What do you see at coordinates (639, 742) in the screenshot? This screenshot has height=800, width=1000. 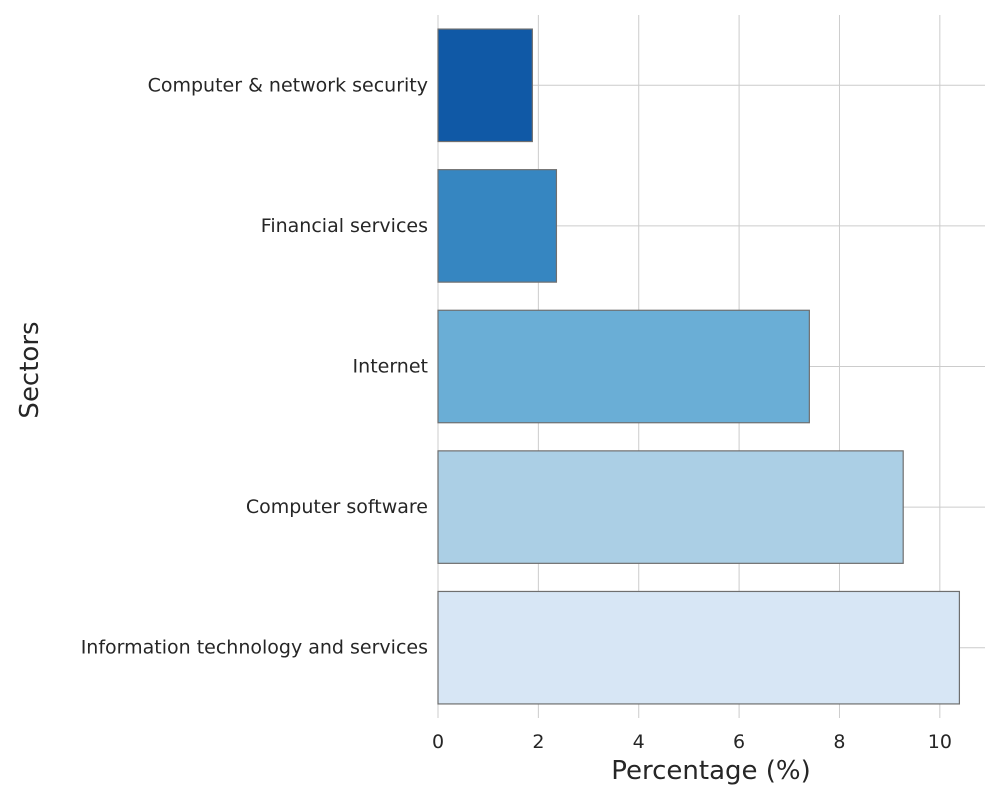 I see `x-tick-label: 4` at bounding box center [639, 742].